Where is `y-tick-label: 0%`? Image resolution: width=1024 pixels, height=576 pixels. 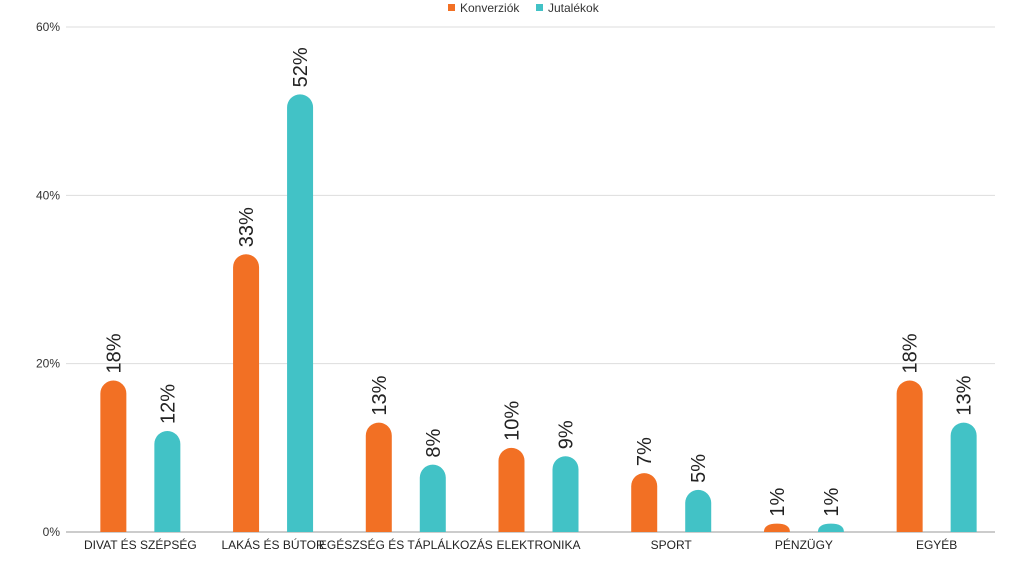 y-tick-label: 0% is located at coordinates (52, 532).